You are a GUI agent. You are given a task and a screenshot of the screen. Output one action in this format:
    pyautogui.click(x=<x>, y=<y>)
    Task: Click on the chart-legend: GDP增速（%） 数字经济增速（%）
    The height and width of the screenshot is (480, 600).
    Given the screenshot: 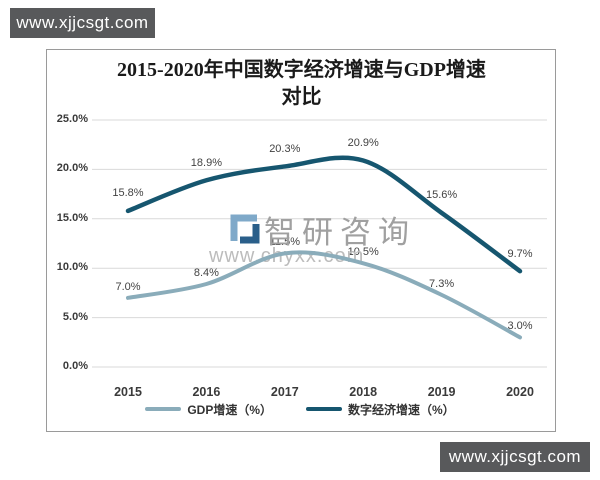 What is the action you would take?
    pyautogui.click(x=300, y=409)
    